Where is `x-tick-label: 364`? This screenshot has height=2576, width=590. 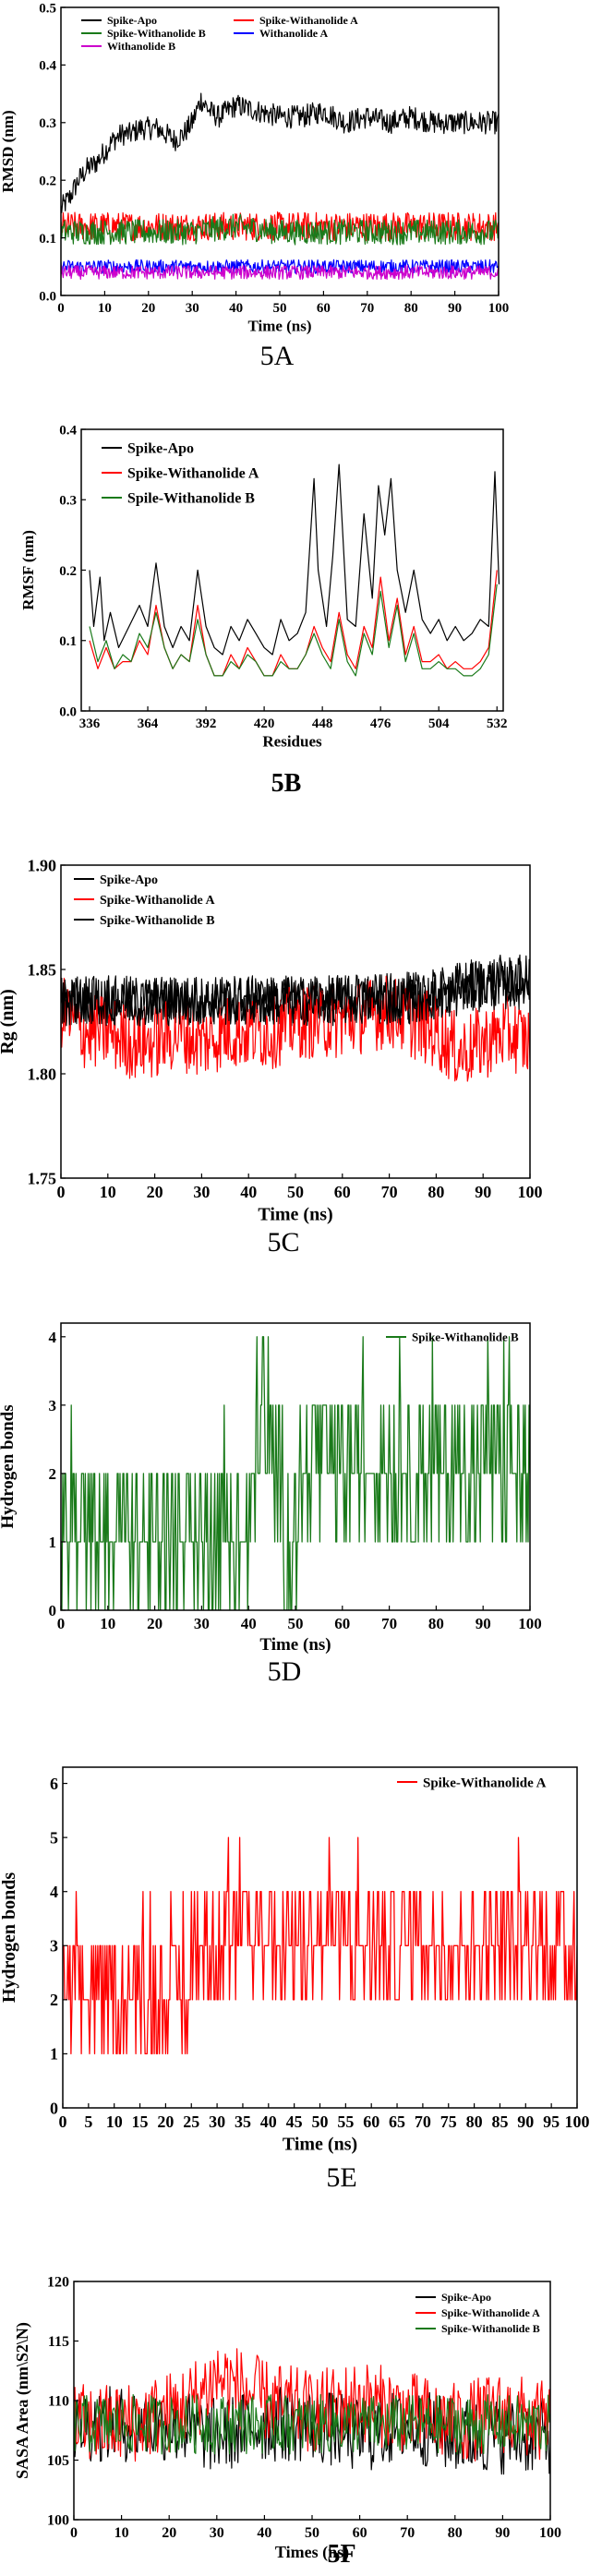
x-tick-label: 364 is located at coordinates (148, 723).